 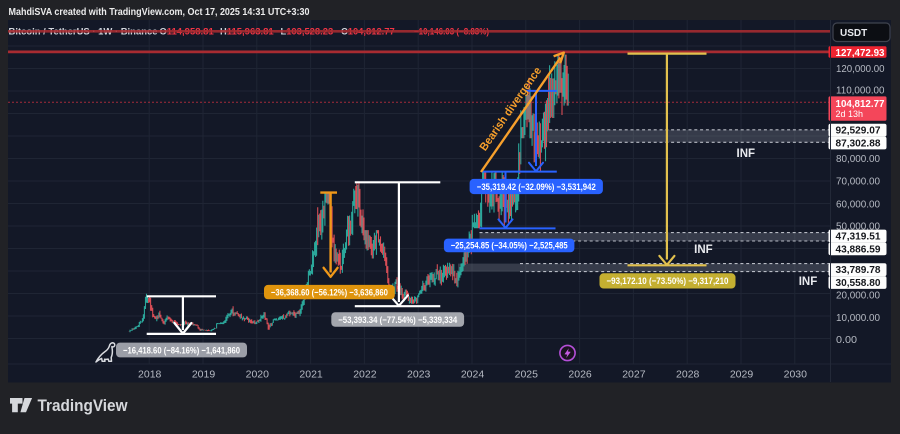 I want to click on svg-text: 60,000.00, so click(x=858, y=204).